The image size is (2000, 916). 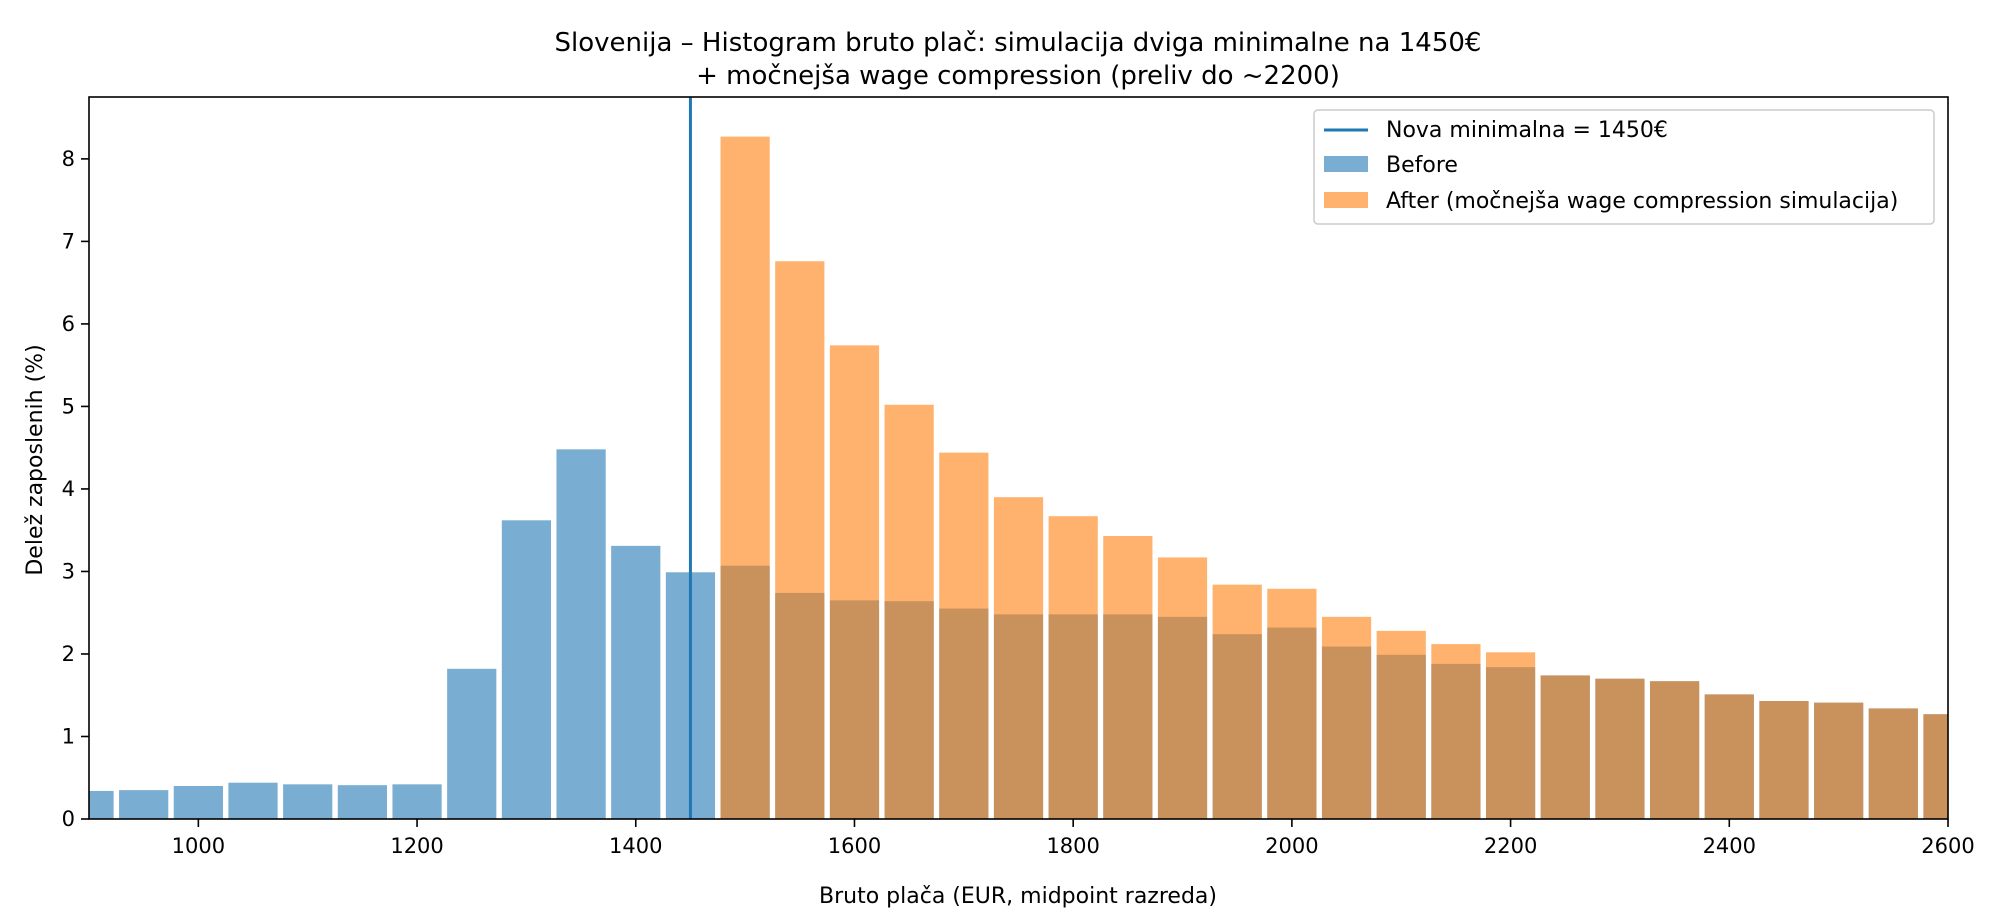 I want to click on x-tick-label-2200: 2200, so click(x=1510, y=846).